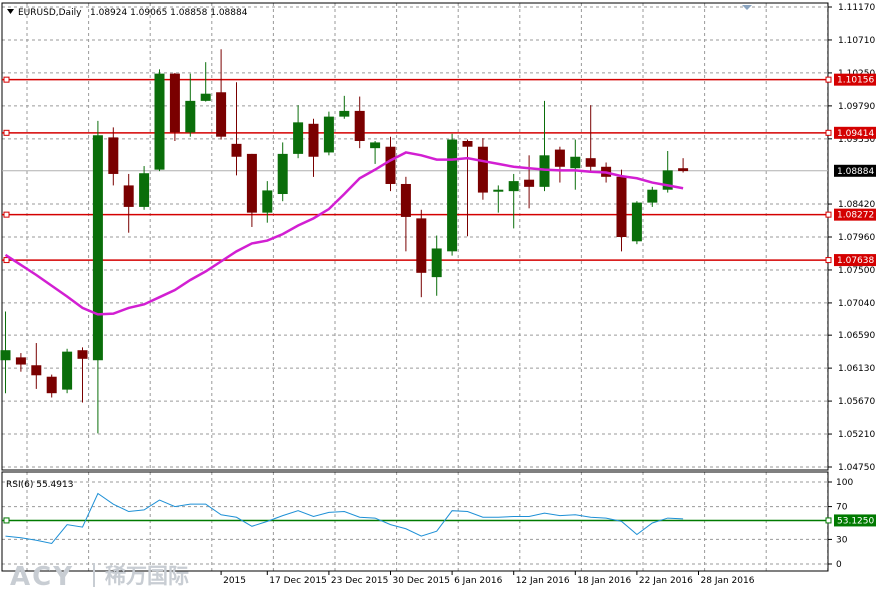  I want to click on shift-arrow-icon, so click(747, 7).